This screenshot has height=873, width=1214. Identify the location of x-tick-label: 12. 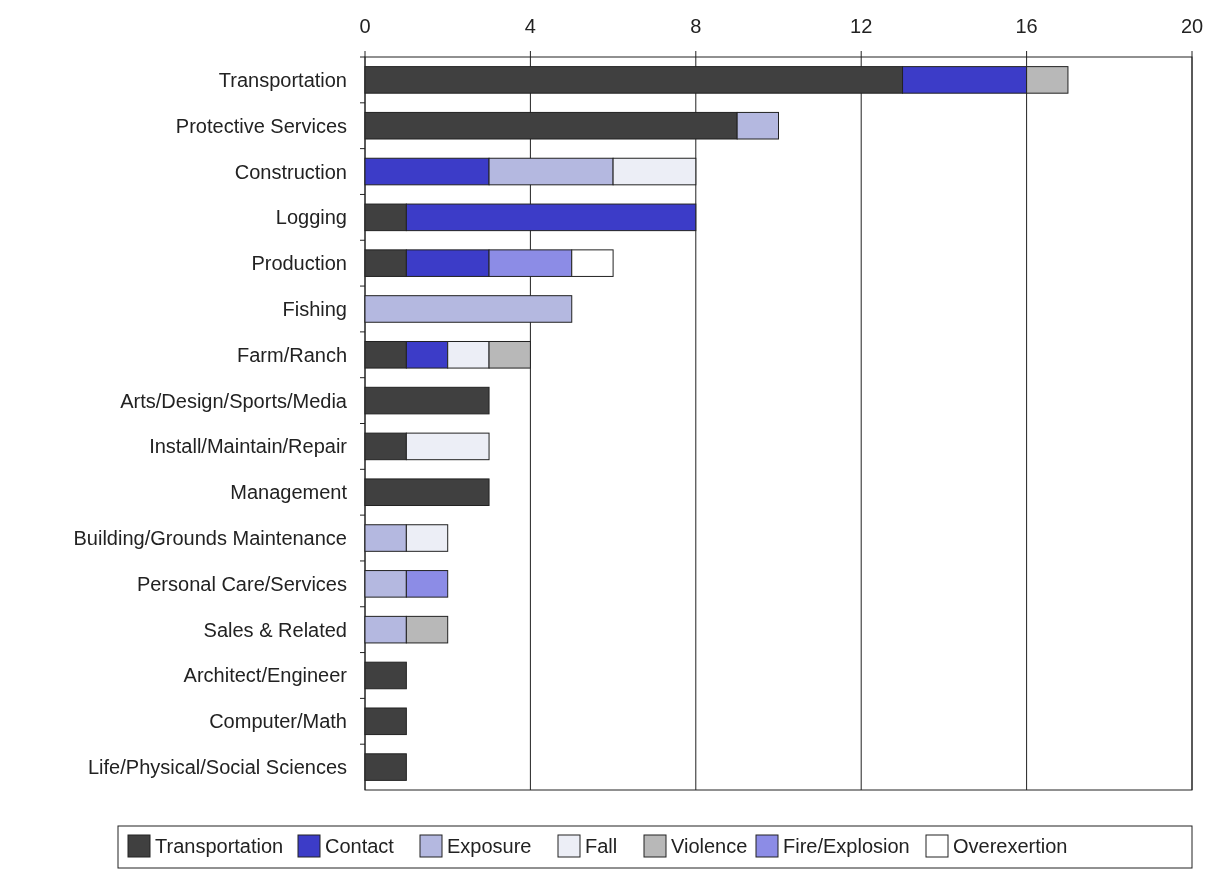
(861, 26).